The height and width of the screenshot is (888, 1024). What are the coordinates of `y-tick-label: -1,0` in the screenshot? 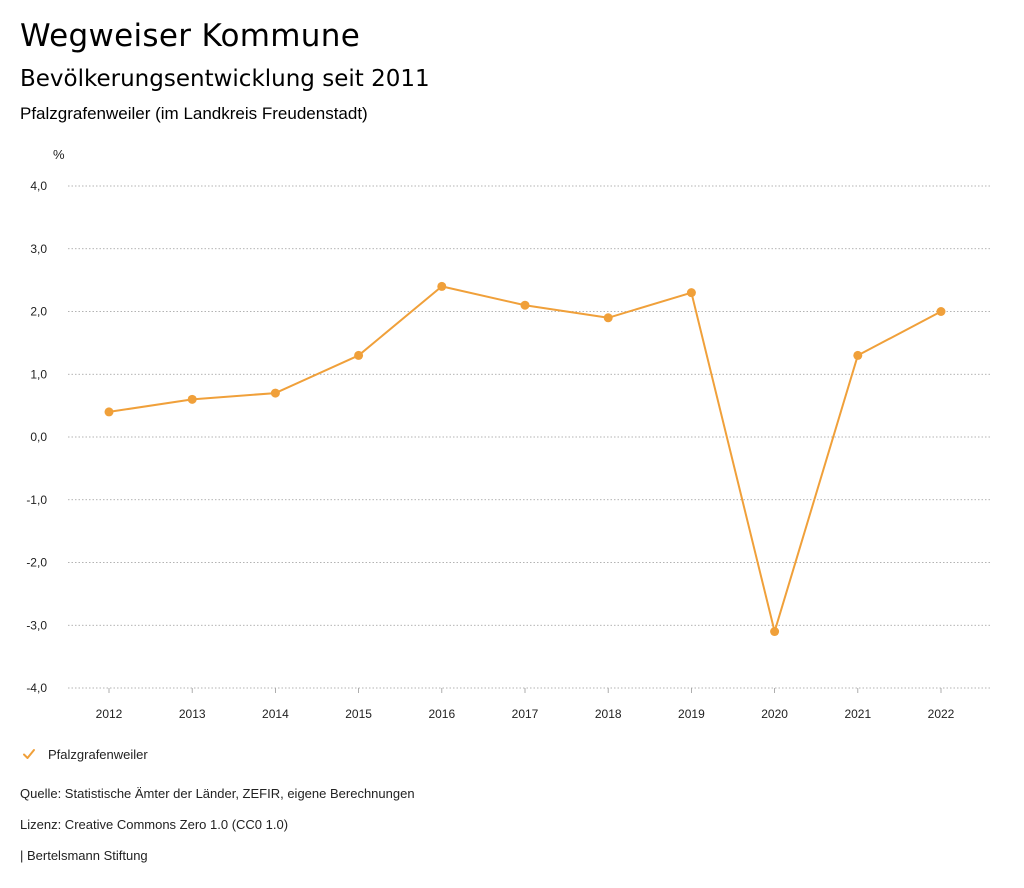 It's located at (36, 500).